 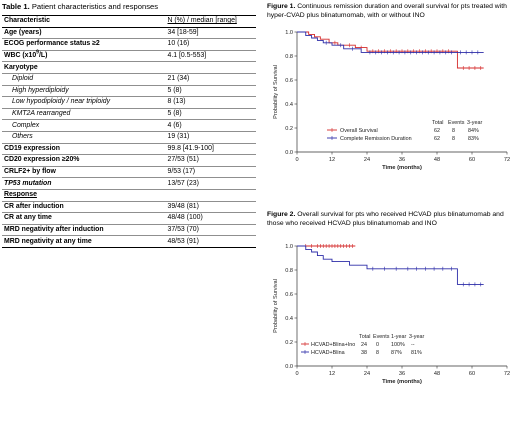 What do you see at coordinates (473, 131) in the screenshot?
I see `legend-entry-rate: 84%` at bounding box center [473, 131].